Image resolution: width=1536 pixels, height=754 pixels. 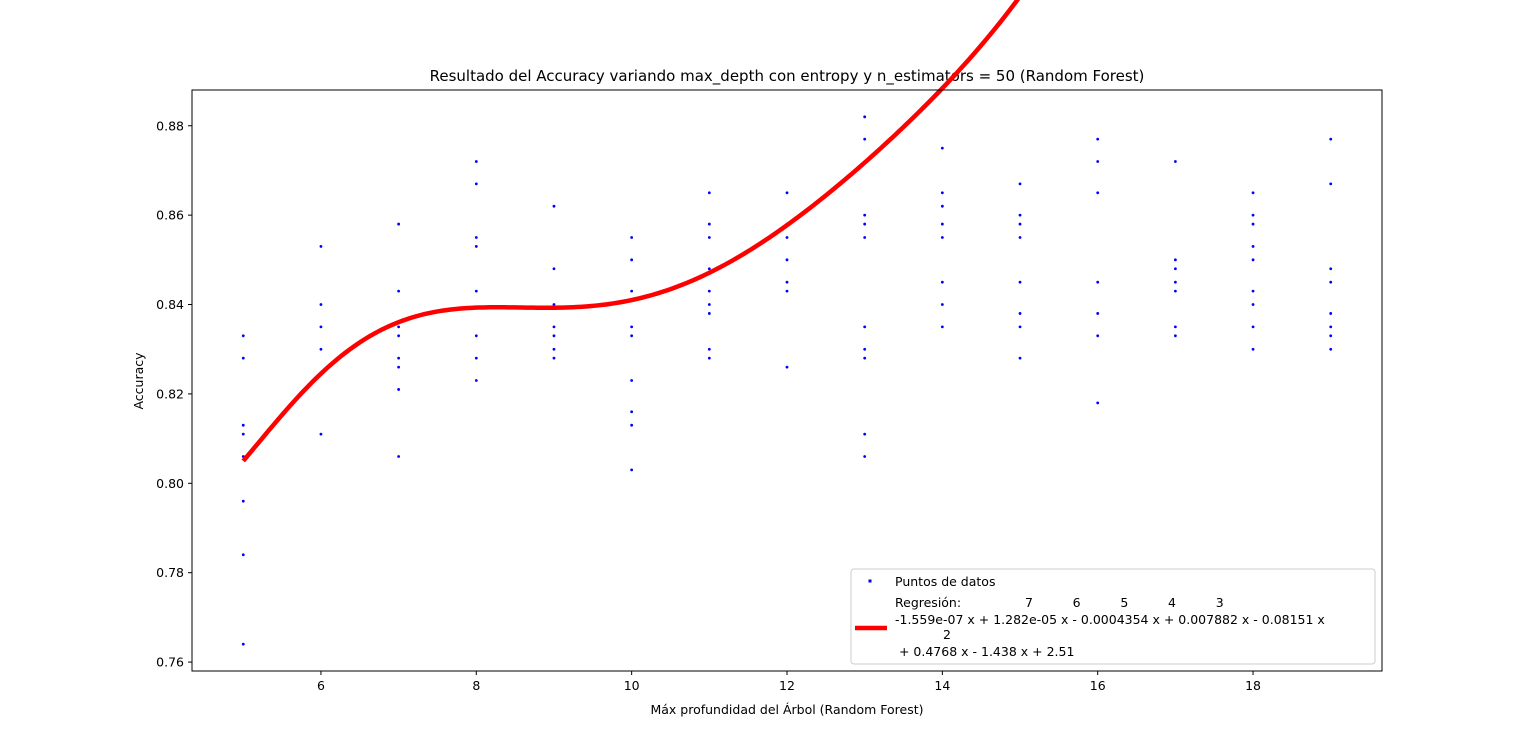 What do you see at coordinates (170, 215) in the screenshot?
I see `y-tick-label: 0.86` at bounding box center [170, 215].